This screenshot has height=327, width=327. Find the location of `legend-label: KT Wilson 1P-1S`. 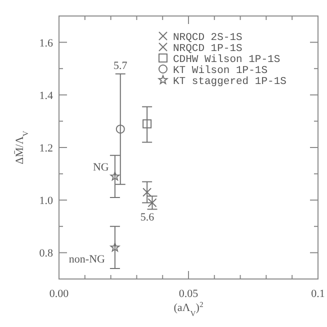

legend-label: KT Wilson 1P-1S is located at coordinates (220, 71).